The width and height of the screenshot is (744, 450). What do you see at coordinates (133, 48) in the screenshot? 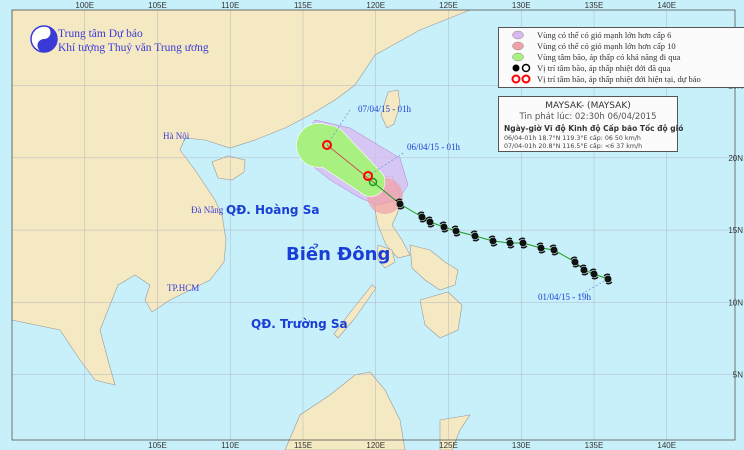
I see `org-name-line2: Khí tượng Thuỷ văn Trung ương` at bounding box center [133, 48].